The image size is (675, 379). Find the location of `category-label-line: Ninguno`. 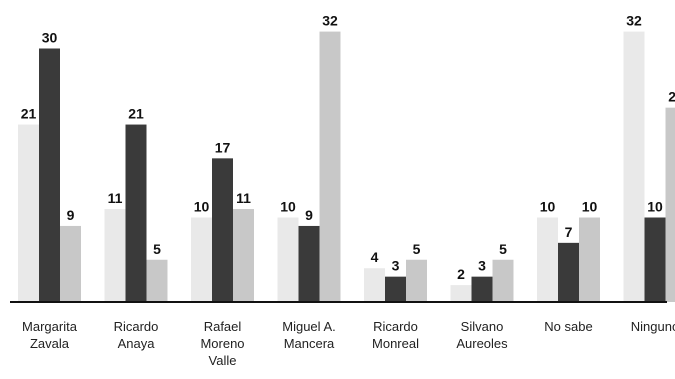

category-label-line: Ninguno is located at coordinates (653, 326).